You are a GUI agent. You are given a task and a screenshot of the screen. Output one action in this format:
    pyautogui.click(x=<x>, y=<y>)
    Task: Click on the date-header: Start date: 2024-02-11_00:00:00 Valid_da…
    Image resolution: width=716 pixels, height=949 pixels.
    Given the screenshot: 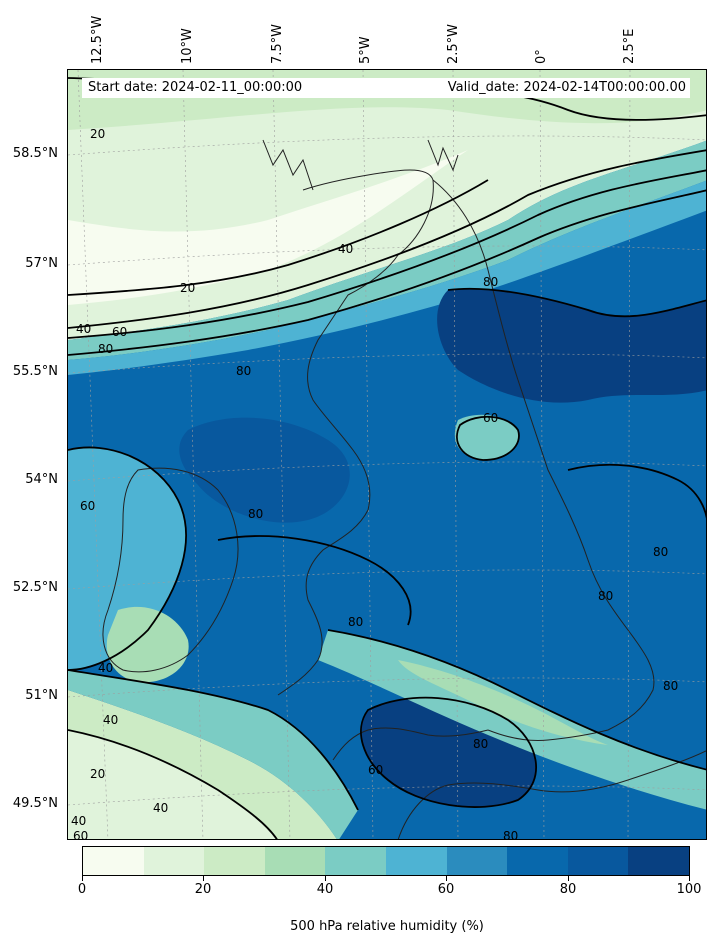 What is the action you would take?
    pyautogui.click(x=386, y=88)
    